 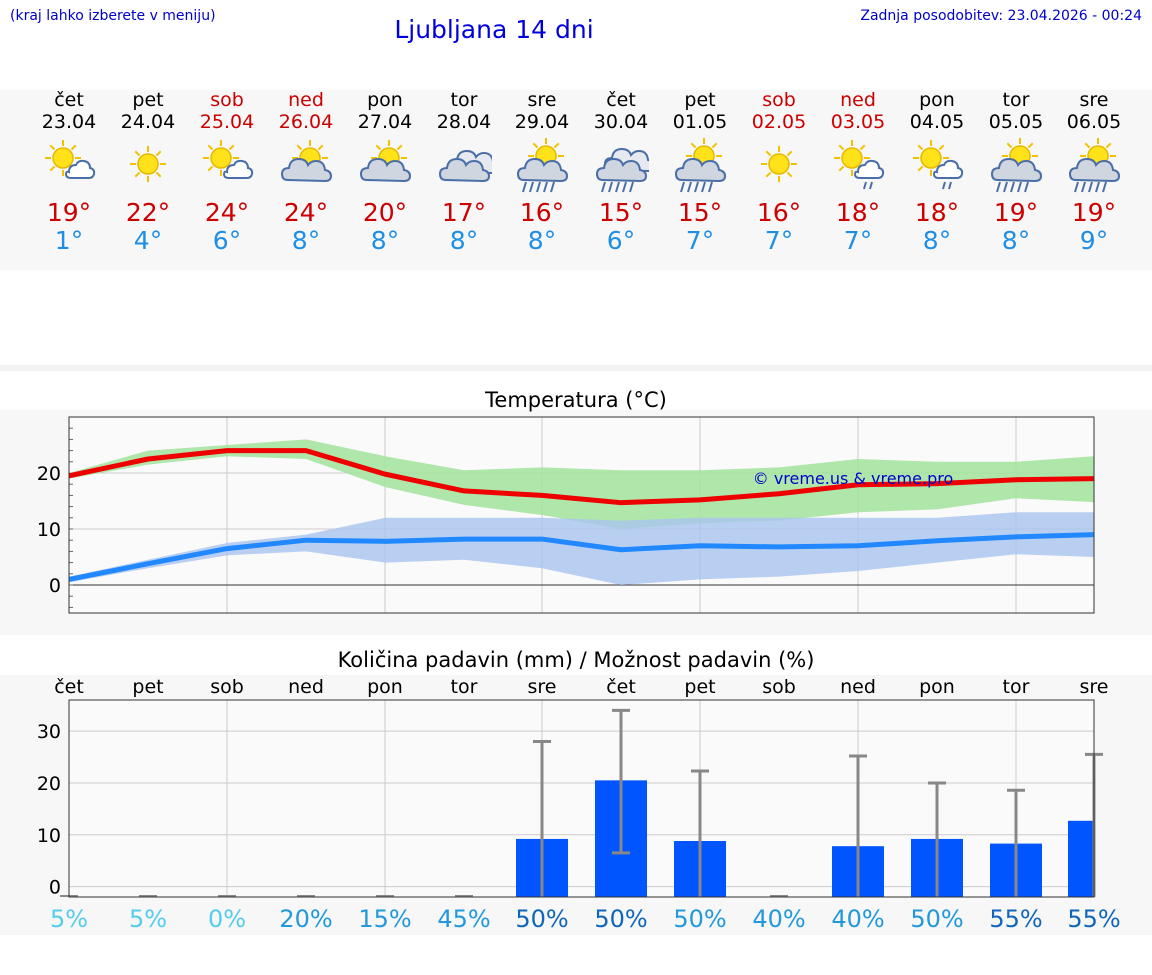 I want to click on day-date: 01.05, so click(x=700, y=122).